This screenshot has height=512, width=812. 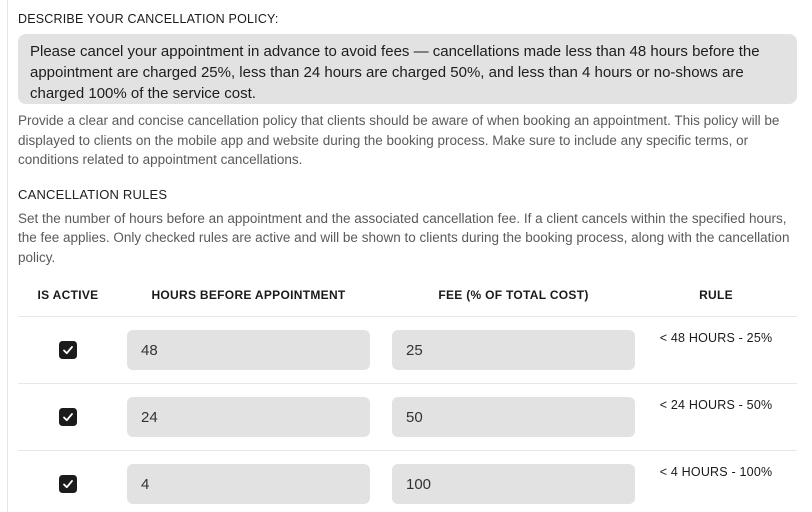 I want to click on rule-label: < 24 HOURS - 50%, so click(x=716, y=405).